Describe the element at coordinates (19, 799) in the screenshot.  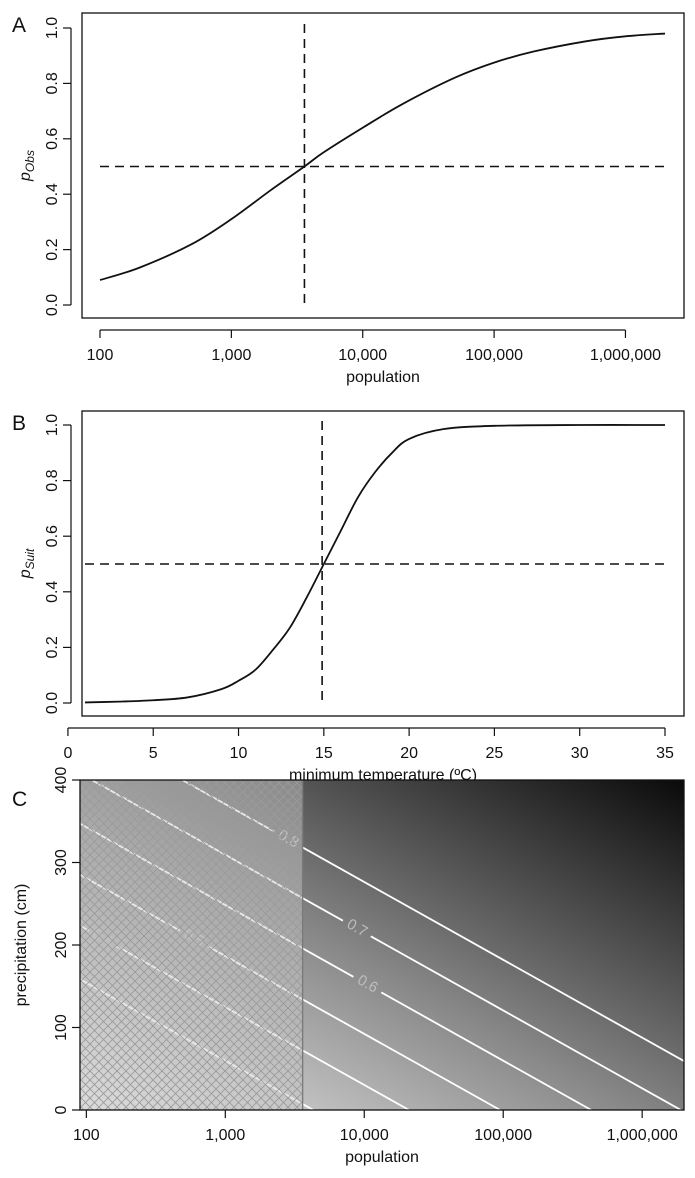
I see `panel-label-c: C` at that location.